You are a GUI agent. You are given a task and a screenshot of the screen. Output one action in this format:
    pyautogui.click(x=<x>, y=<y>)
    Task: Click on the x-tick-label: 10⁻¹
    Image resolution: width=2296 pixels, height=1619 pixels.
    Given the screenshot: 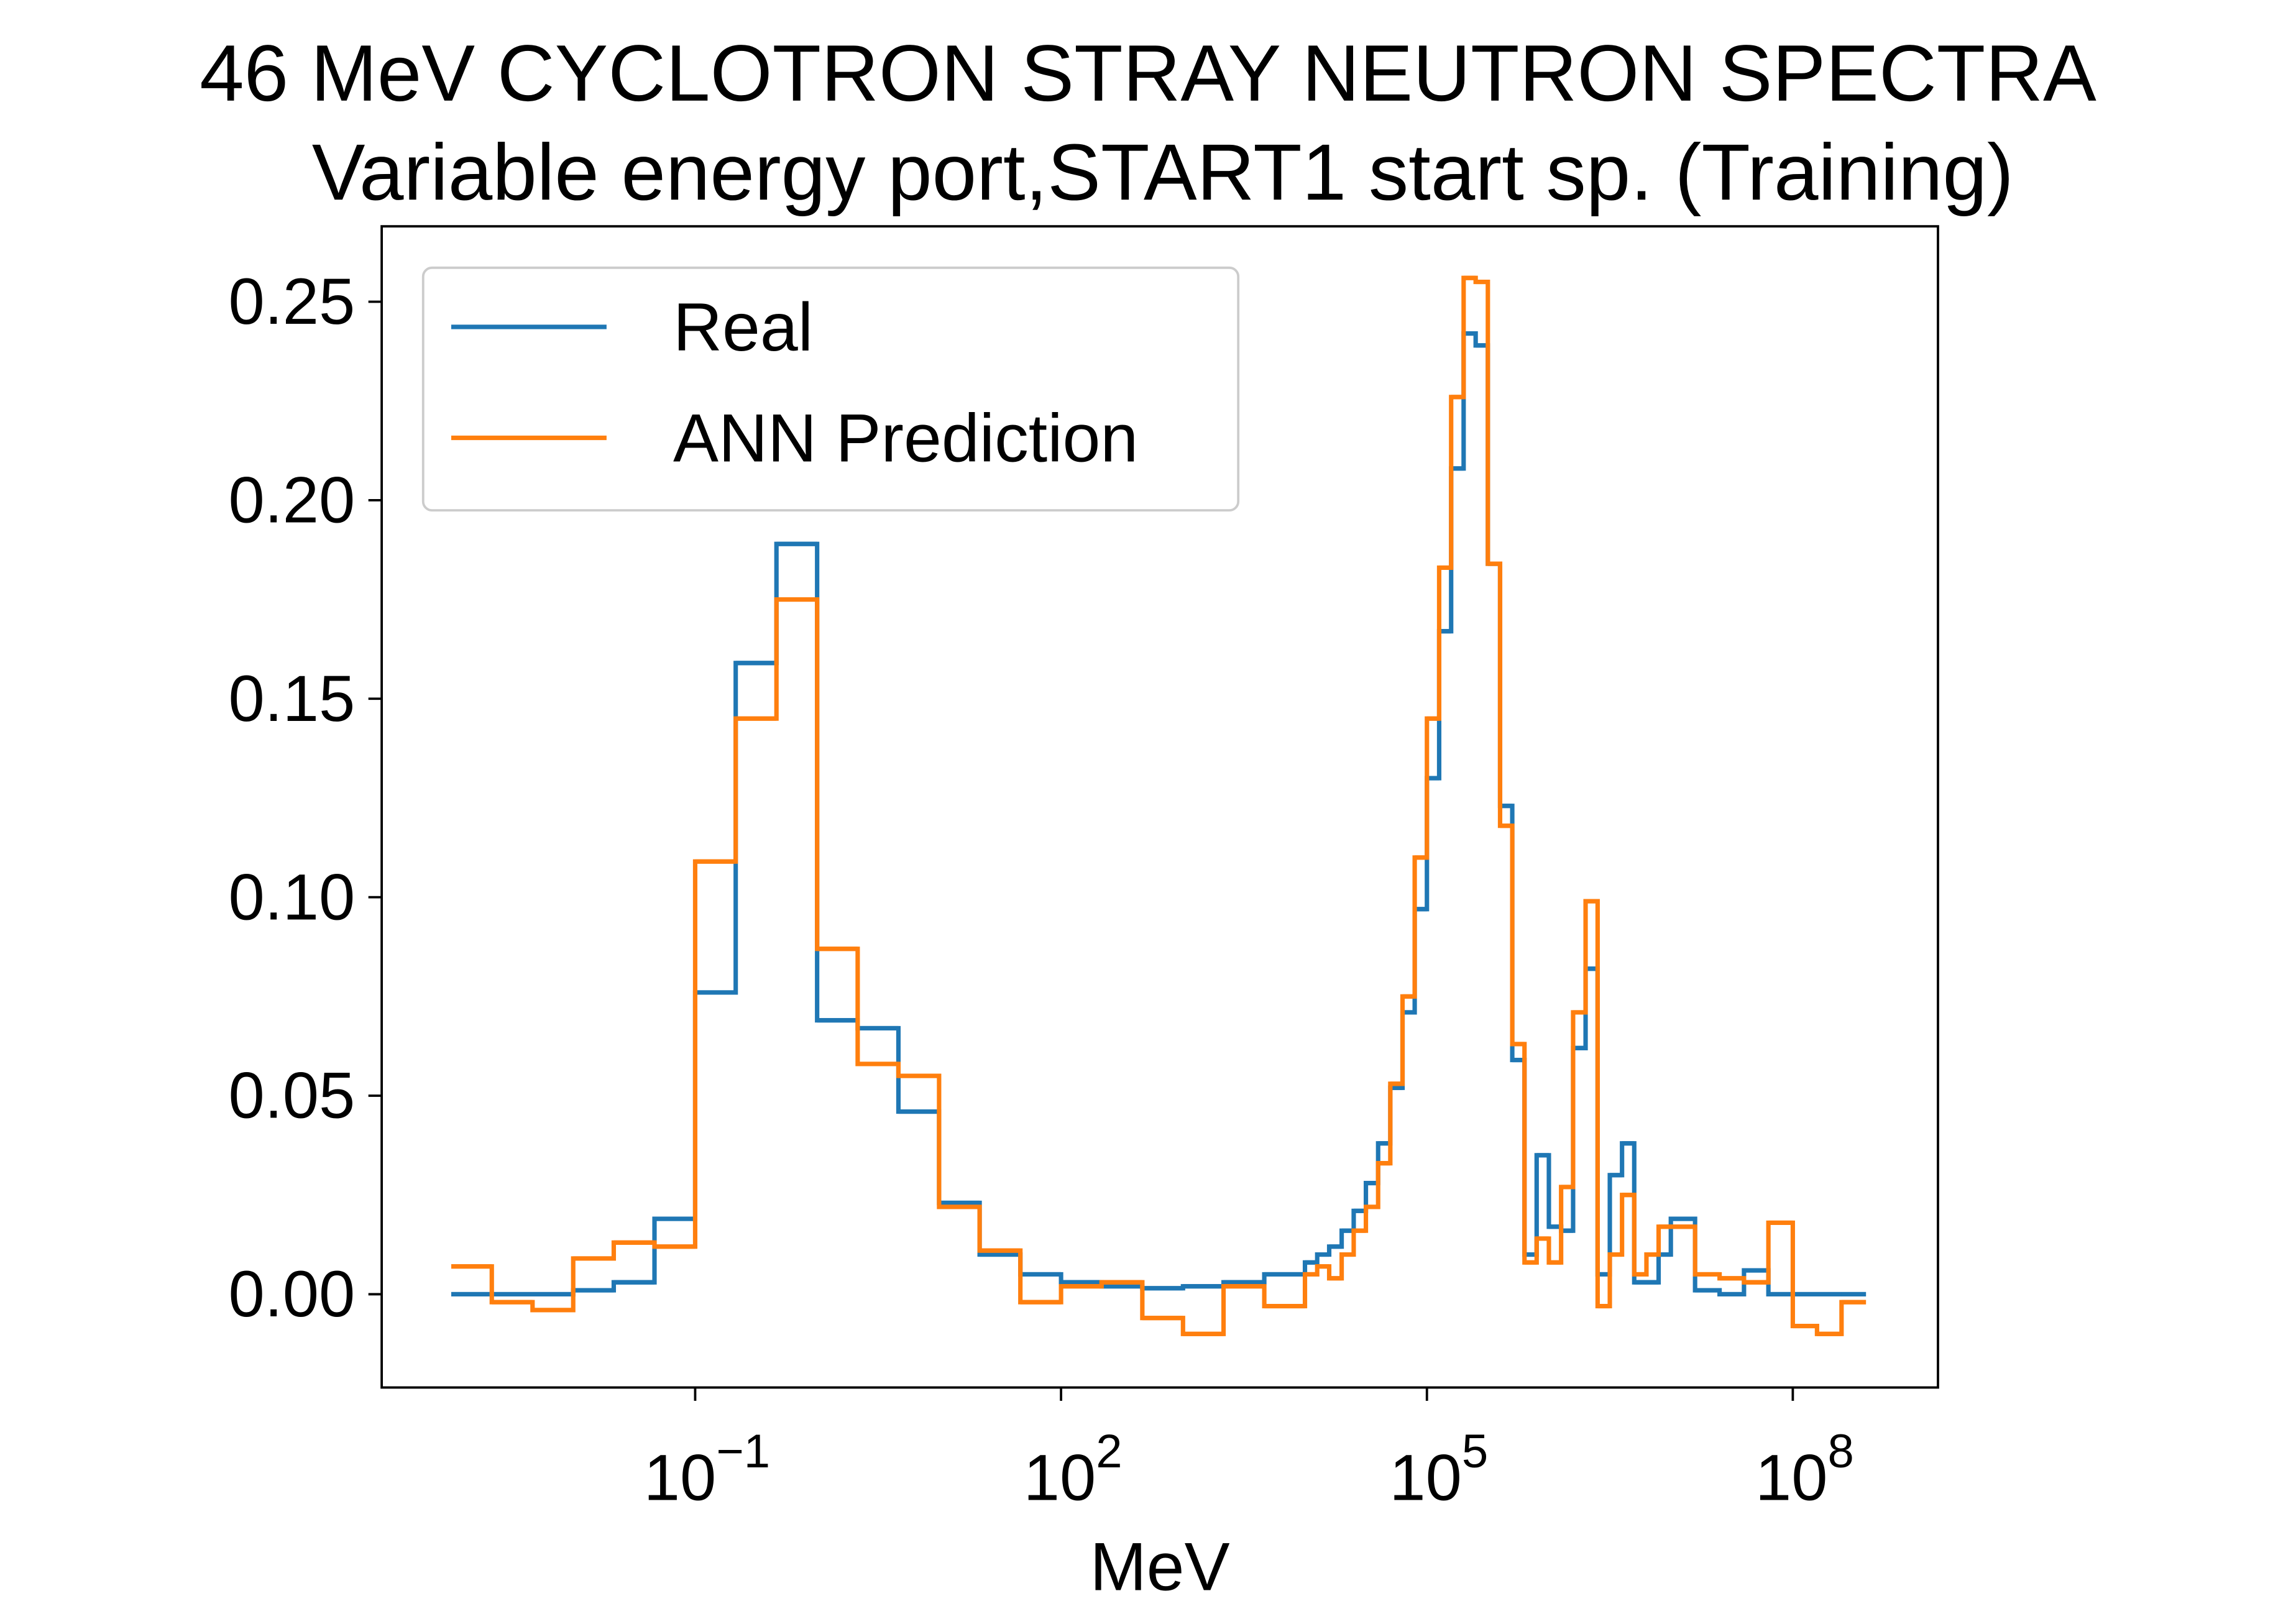 What is the action you would take?
    pyautogui.click(x=707, y=1469)
    